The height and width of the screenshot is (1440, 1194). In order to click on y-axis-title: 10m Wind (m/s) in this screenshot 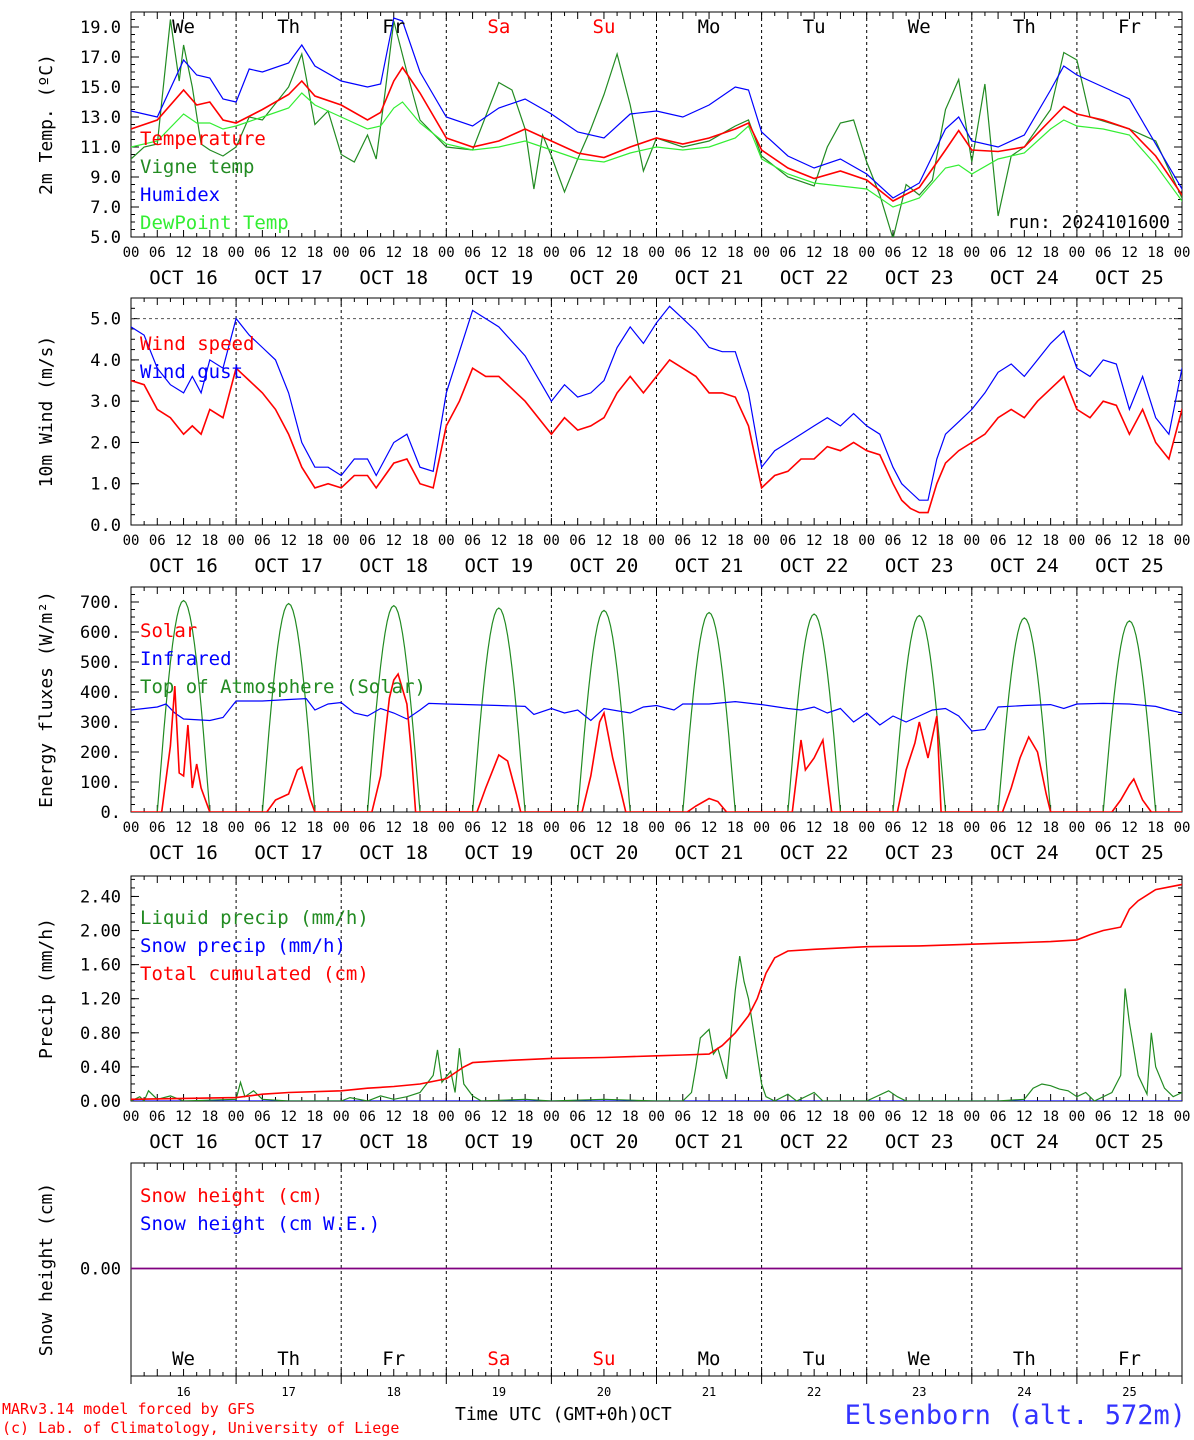, I will do `click(46, 412)`.